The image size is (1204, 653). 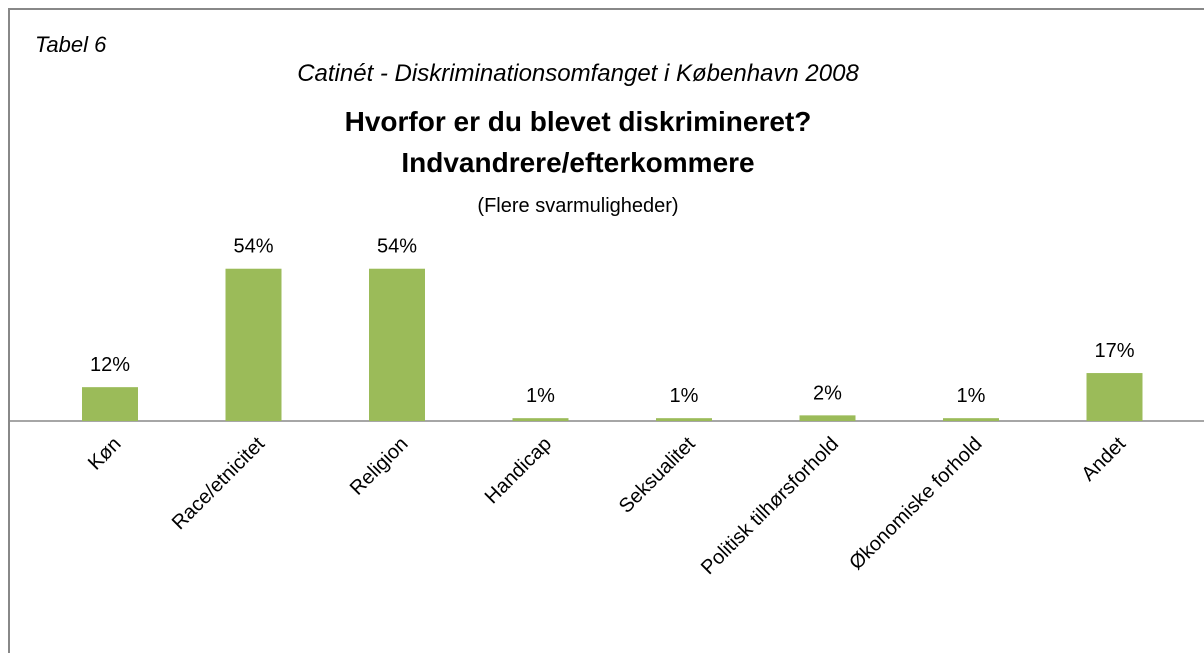 I want to click on value-label: 17%, so click(x=1114, y=351).